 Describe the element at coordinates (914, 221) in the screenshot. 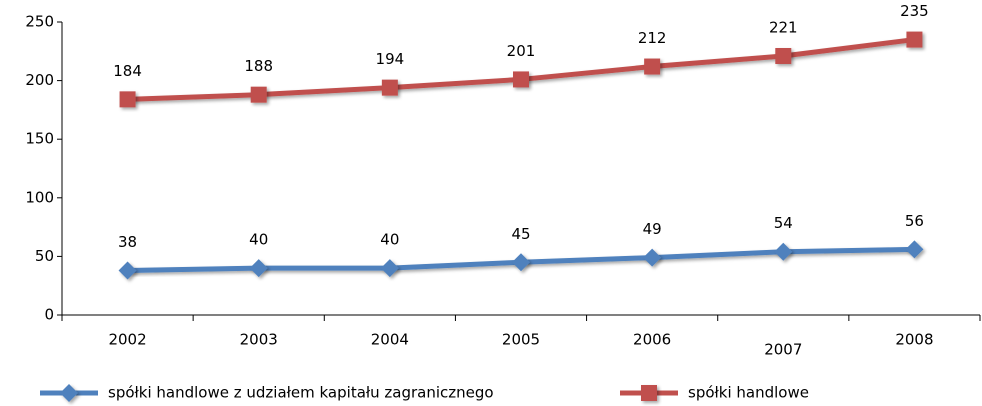

I see `data-label: 56` at that location.